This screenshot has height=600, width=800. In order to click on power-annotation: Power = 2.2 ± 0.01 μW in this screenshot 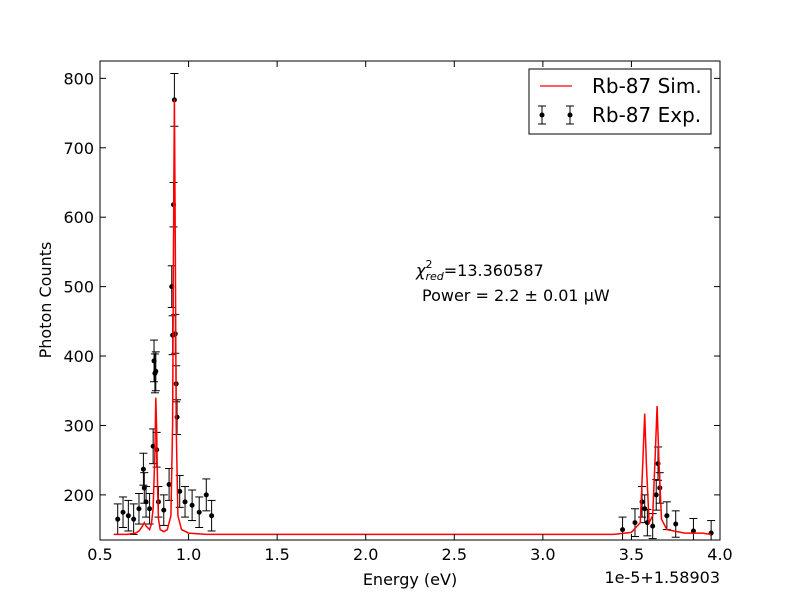, I will do `click(516, 295)`.